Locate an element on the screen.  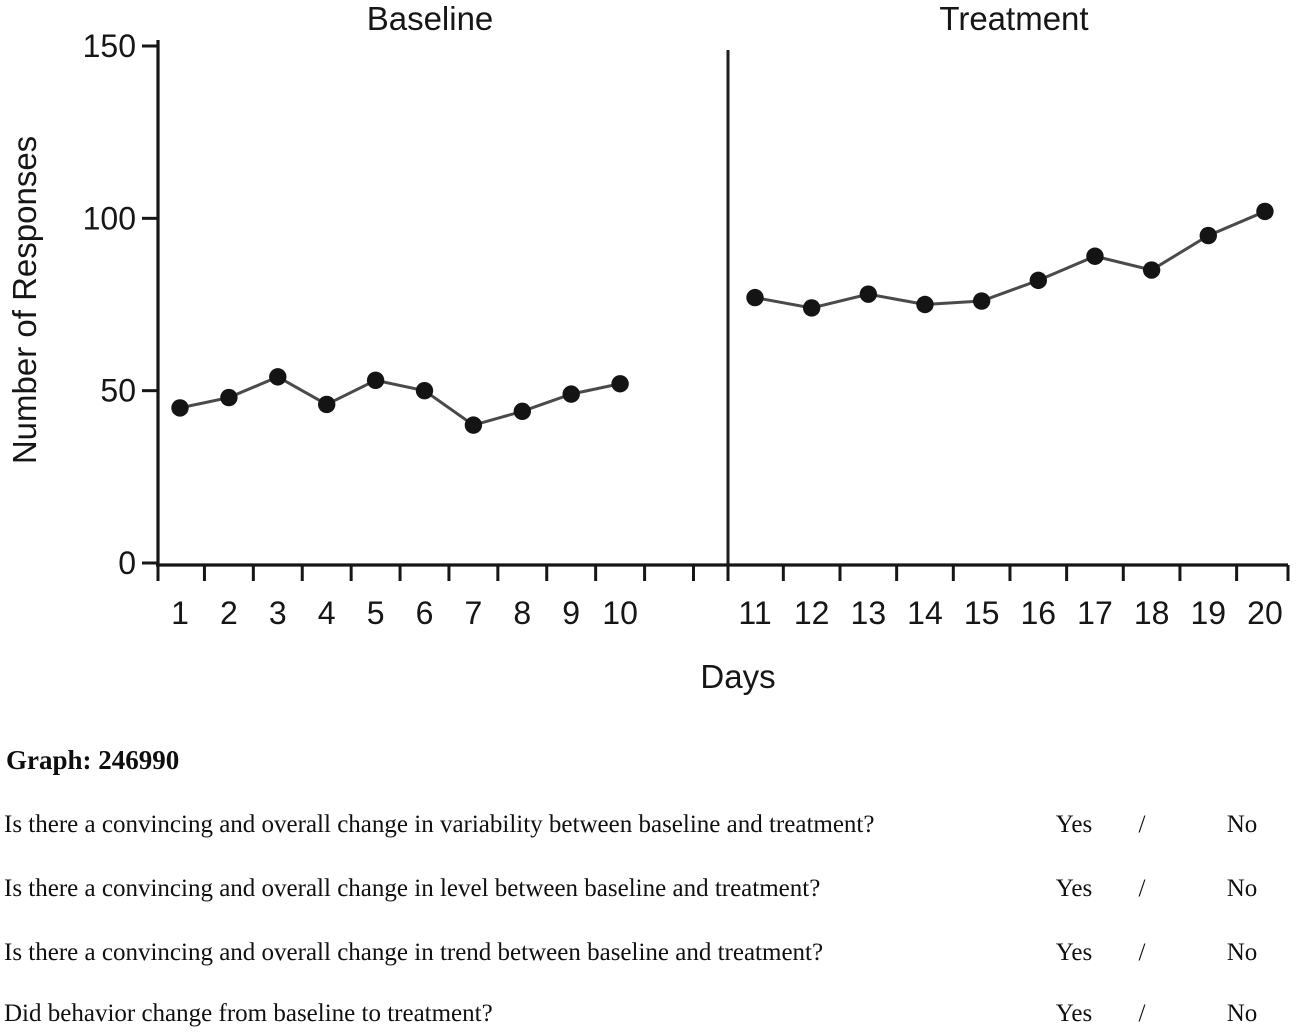
x-tick-label-day-10: 10 is located at coordinates (620, 613).